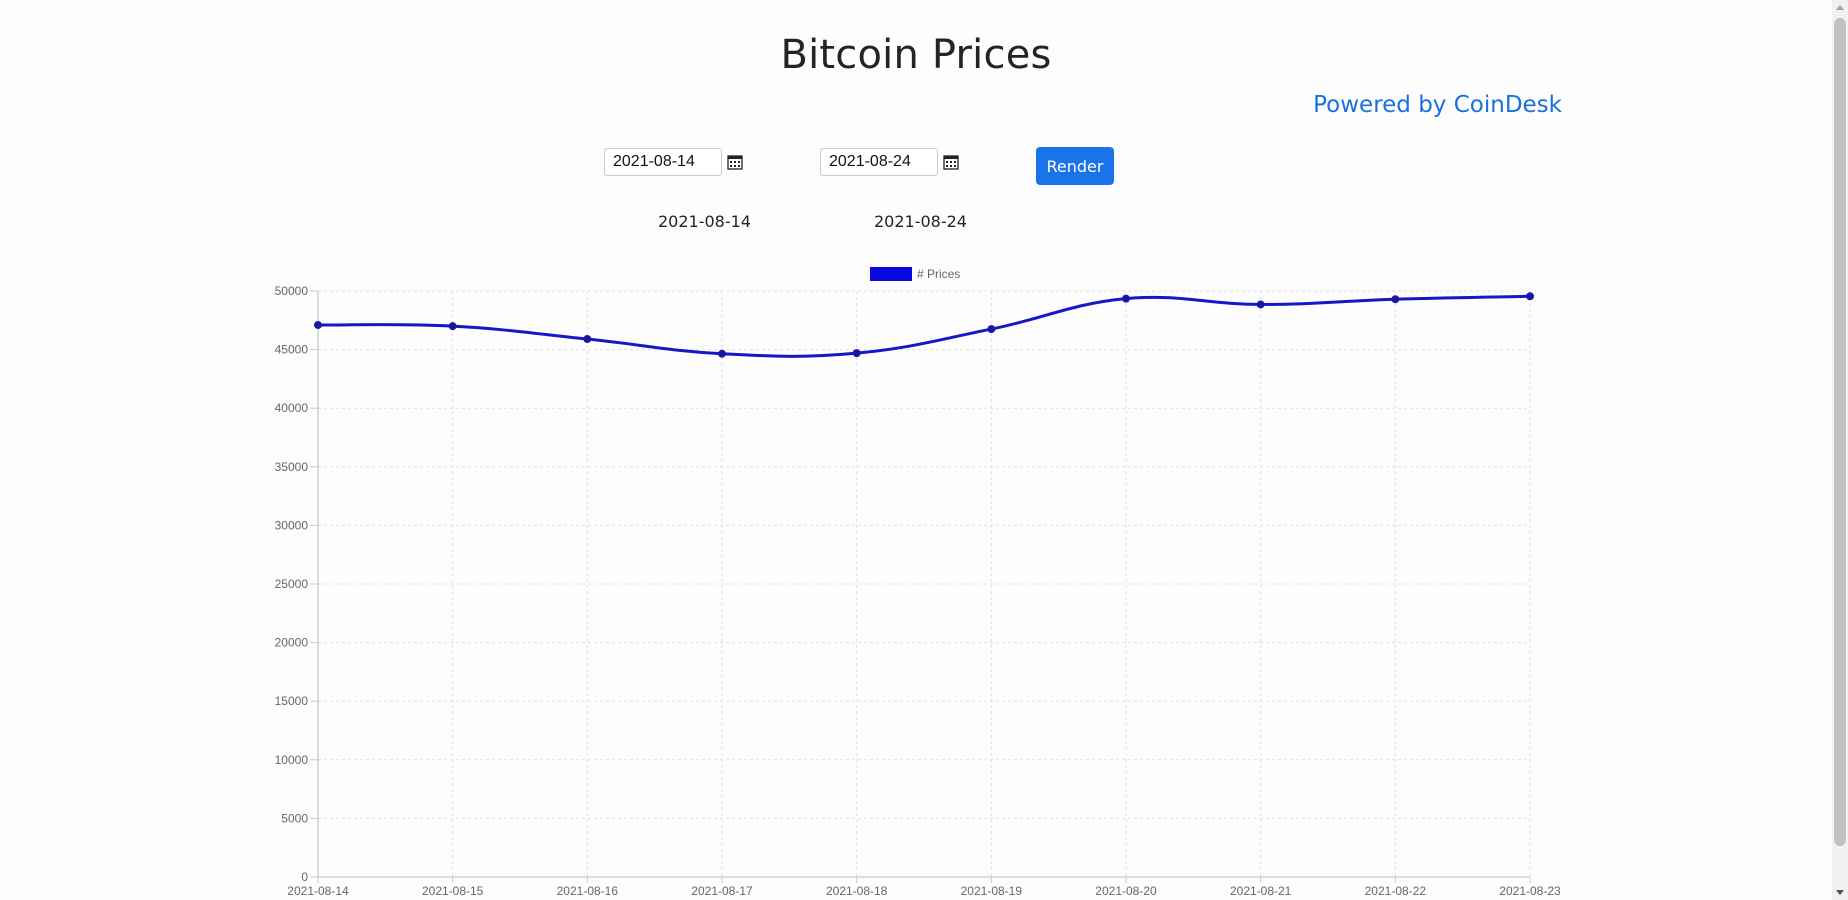 This screenshot has width=1848, height=900. Describe the element at coordinates (879, 162) in the screenshot. I see `end-date-input` at that location.